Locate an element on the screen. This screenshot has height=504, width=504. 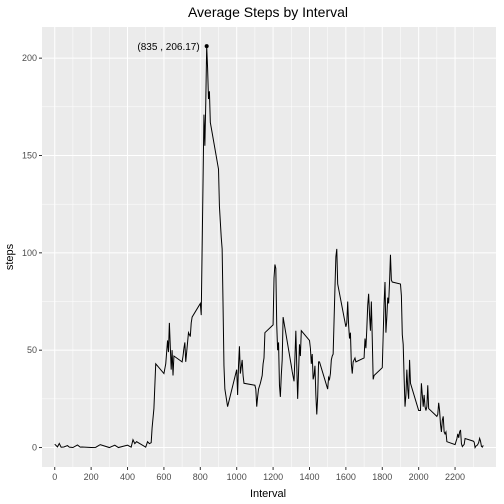
x-tick-label: 2000 is located at coordinates (419, 477).